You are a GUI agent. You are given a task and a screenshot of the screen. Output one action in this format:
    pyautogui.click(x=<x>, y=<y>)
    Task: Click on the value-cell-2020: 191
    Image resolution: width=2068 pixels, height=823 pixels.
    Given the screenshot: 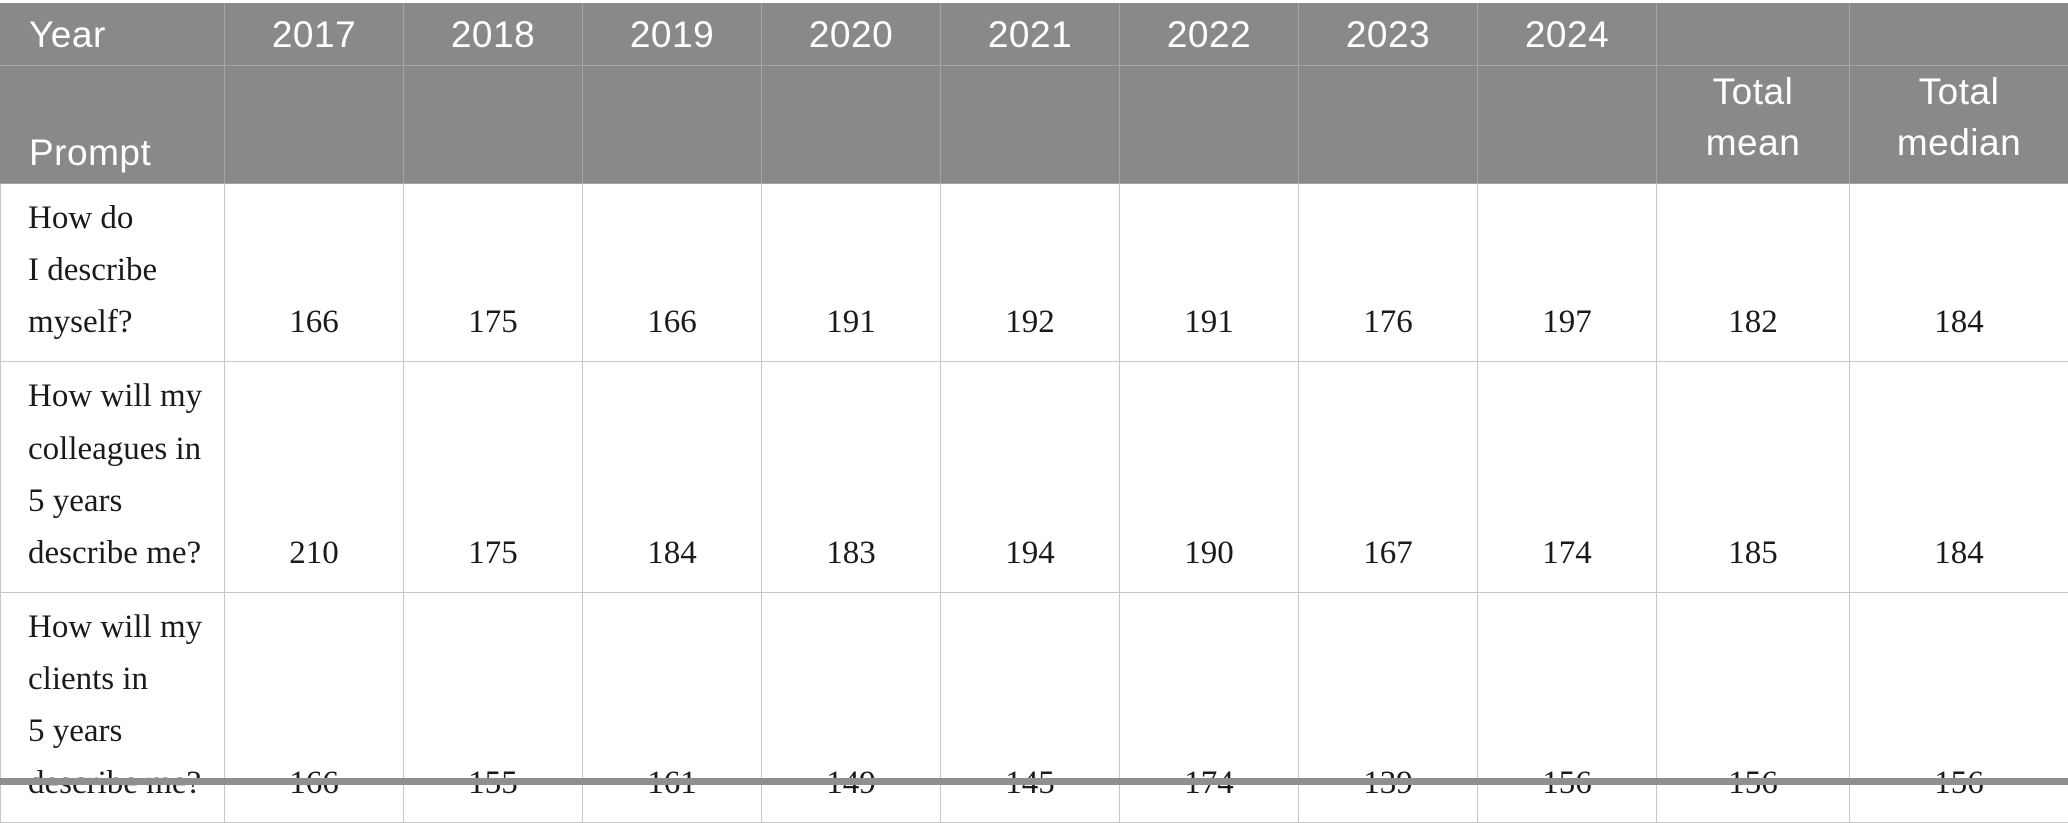 What is the action you would take?
    pyautogui.click(x=851, y=273)
    